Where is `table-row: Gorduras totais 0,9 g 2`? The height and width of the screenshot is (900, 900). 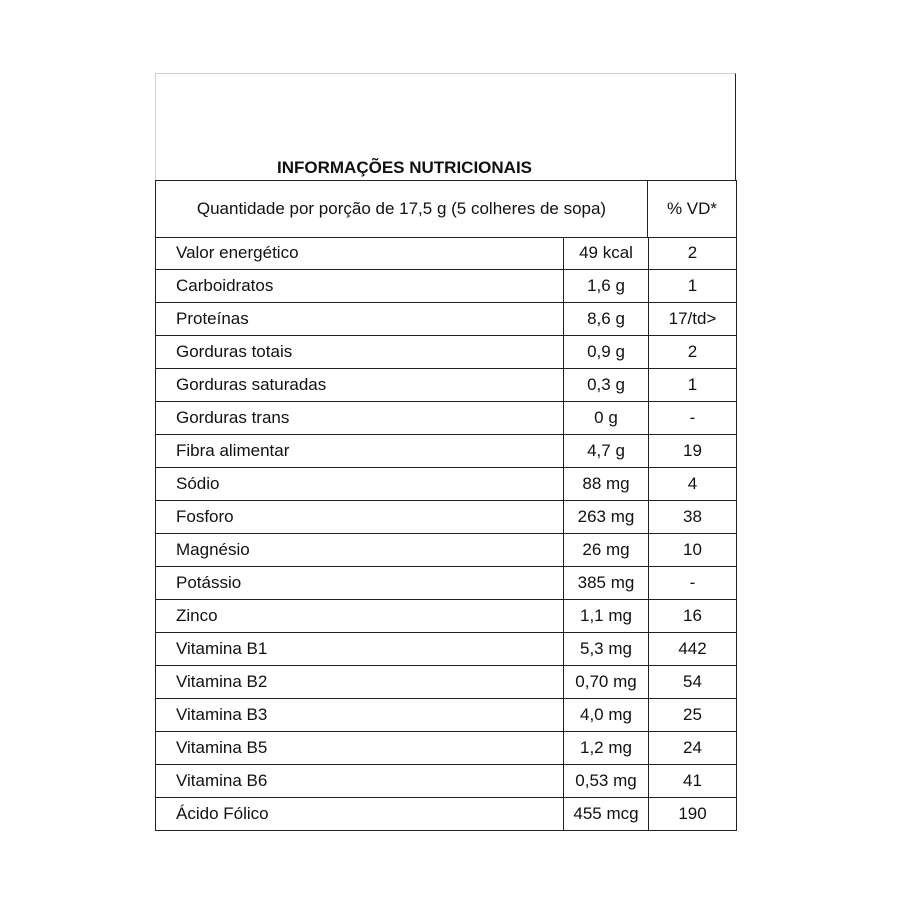 table-row: Gorduras totais 0,9 g 2 is located at coordinates (446, 352).